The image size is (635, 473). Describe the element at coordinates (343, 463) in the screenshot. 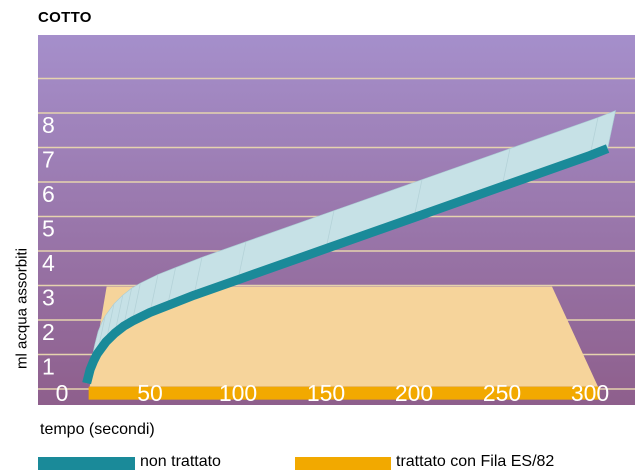

I see `legend-swatch-trattato` at that location.